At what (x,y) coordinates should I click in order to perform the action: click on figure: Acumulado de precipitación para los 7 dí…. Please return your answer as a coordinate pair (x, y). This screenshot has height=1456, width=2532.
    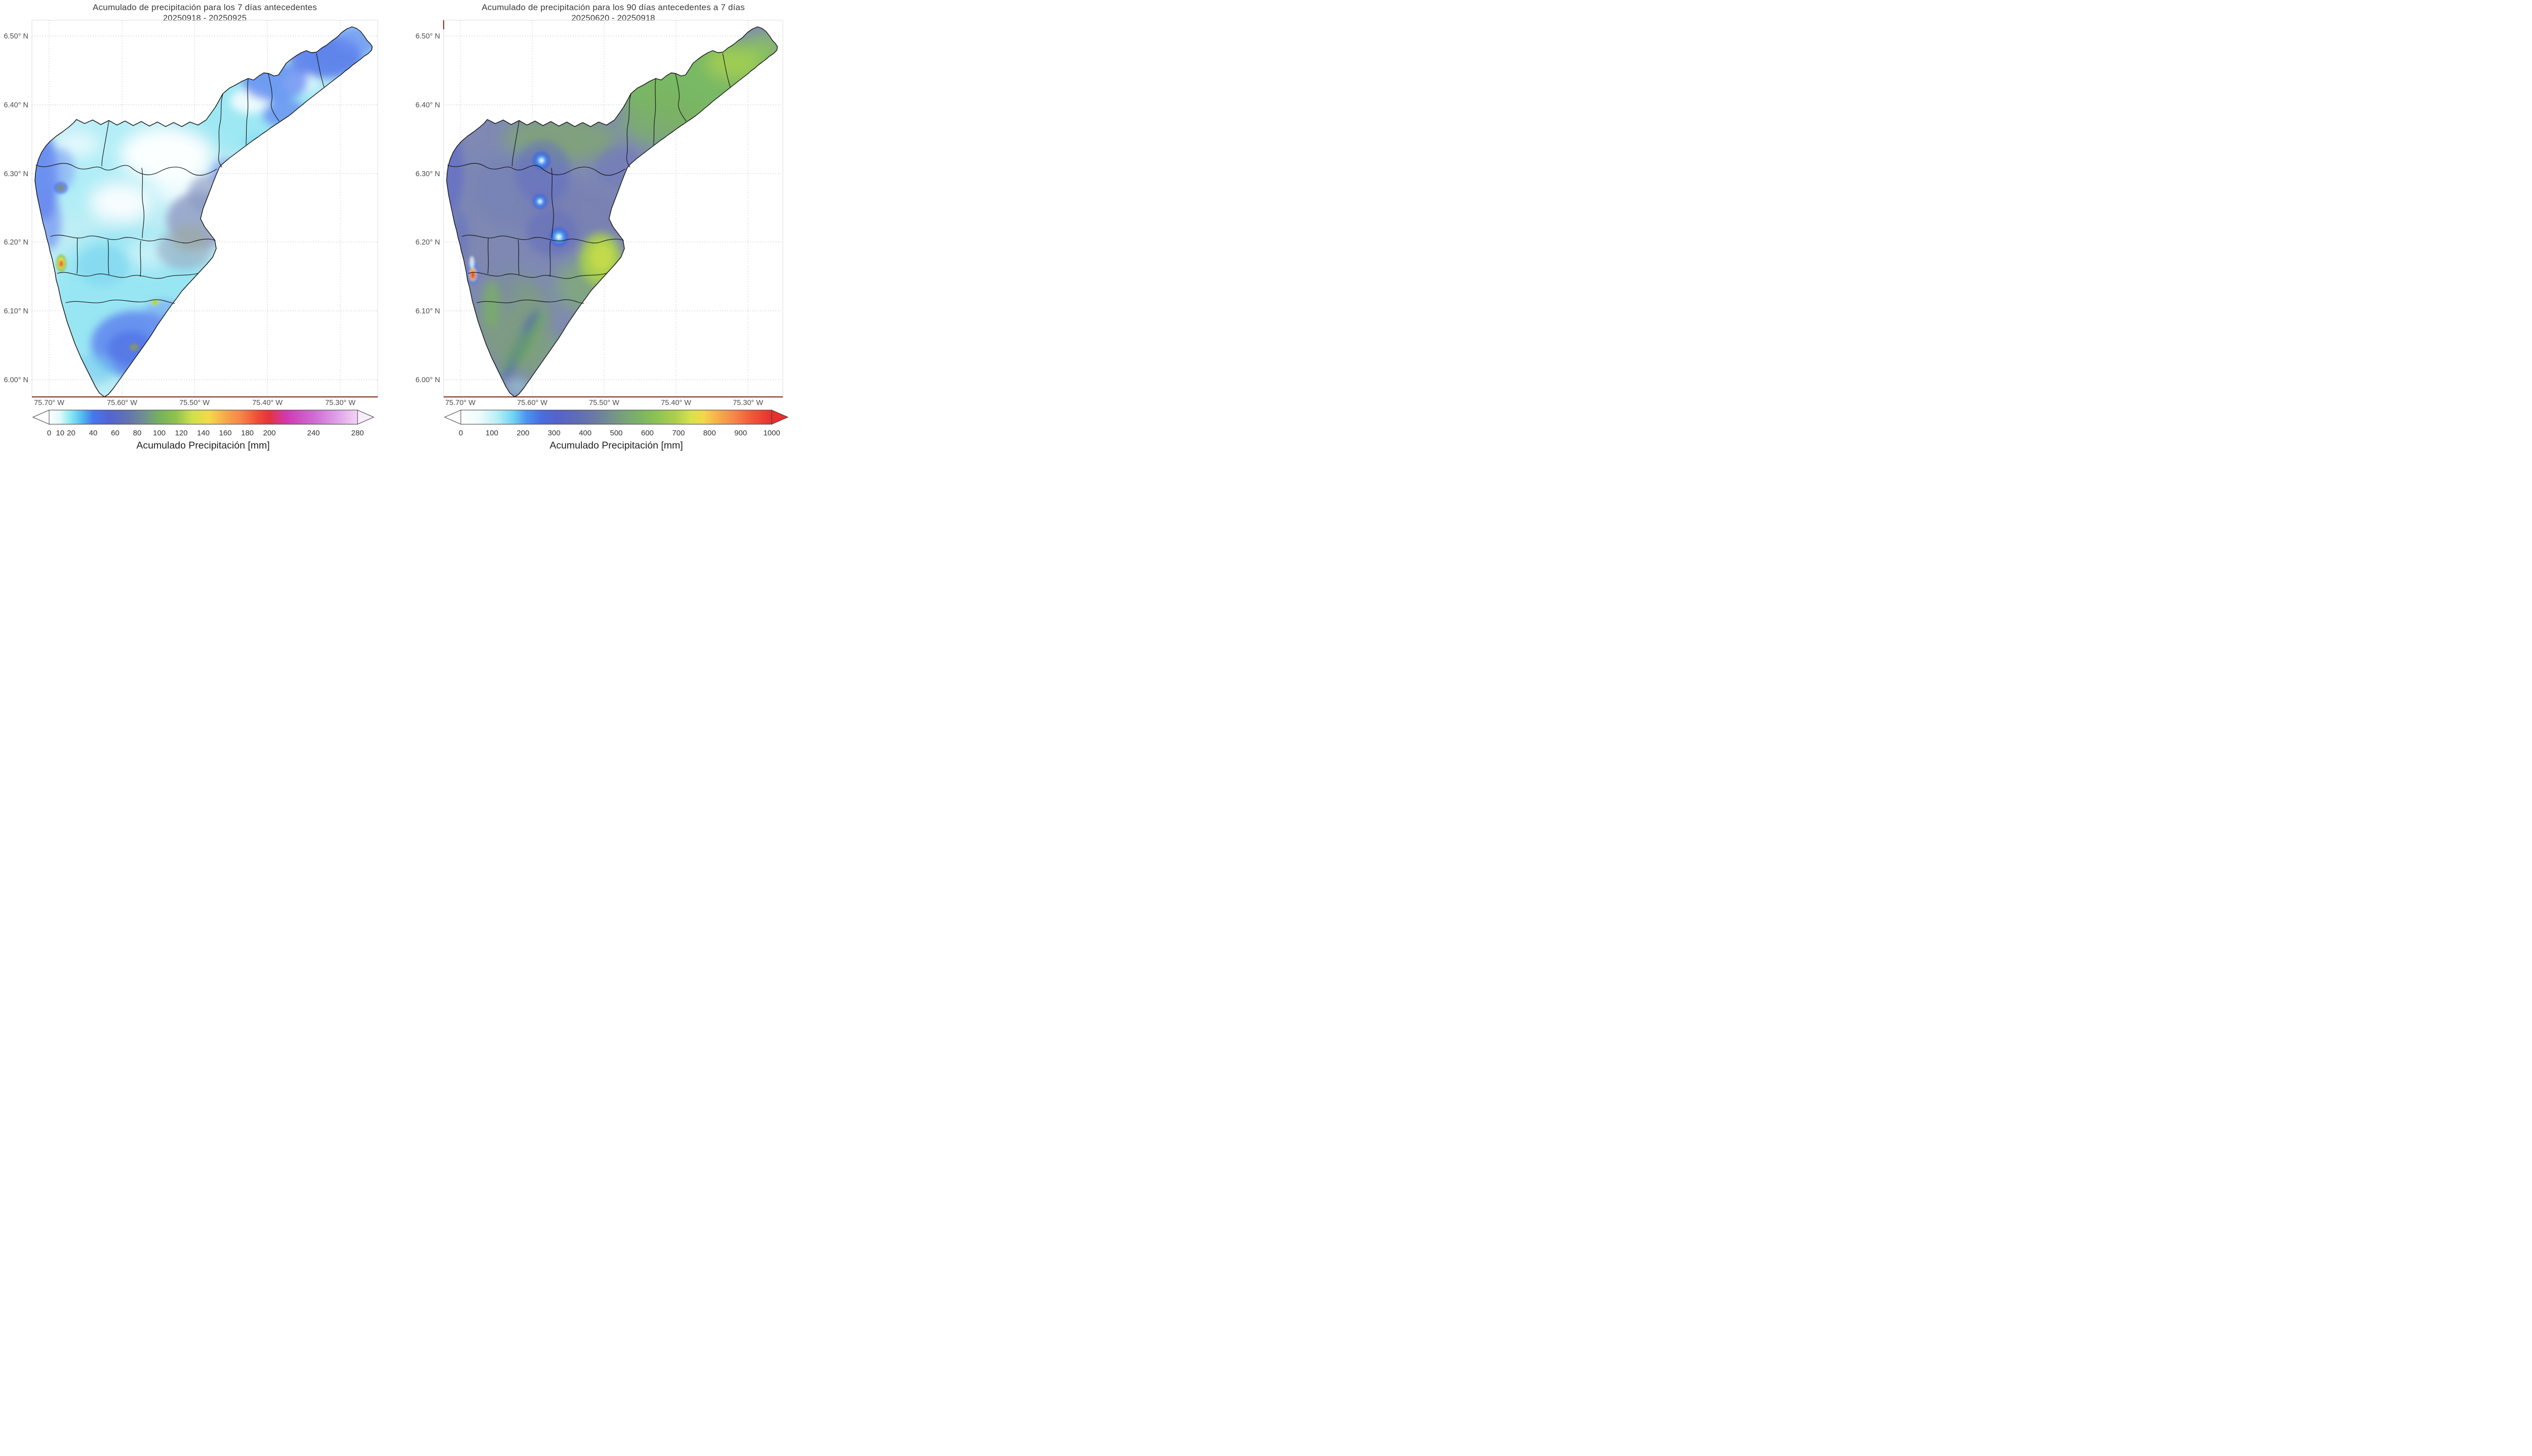
    Looking at the image, I should click on (397, 226).